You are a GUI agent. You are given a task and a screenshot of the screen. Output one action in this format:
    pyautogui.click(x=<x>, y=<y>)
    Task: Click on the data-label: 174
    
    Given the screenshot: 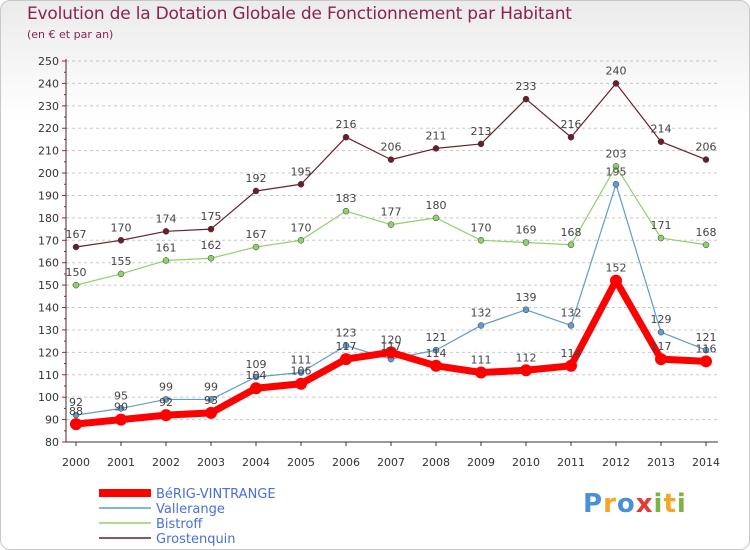 What is the action you would take?
    pyautogui.click(x=166, y=218)
    